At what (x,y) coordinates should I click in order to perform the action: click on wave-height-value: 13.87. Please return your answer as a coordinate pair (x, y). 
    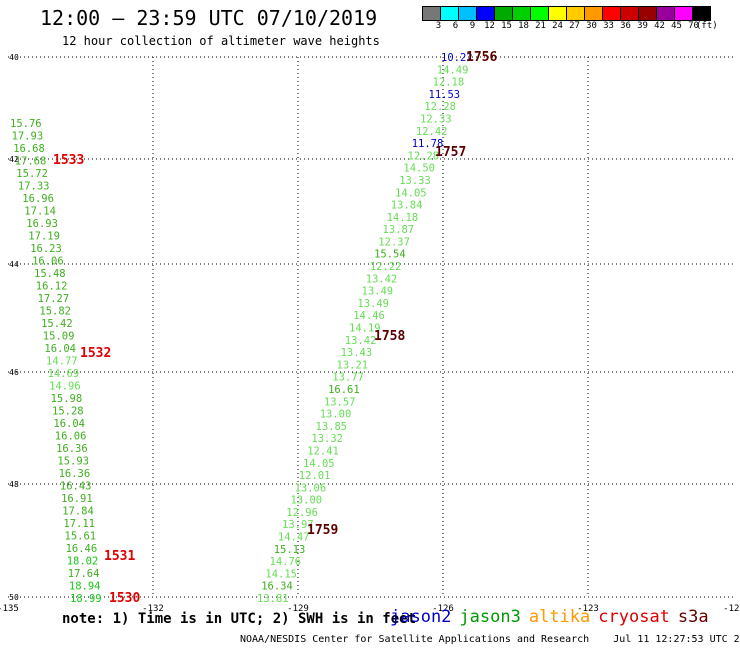
    Looking at the image, I should click on (399, 230).